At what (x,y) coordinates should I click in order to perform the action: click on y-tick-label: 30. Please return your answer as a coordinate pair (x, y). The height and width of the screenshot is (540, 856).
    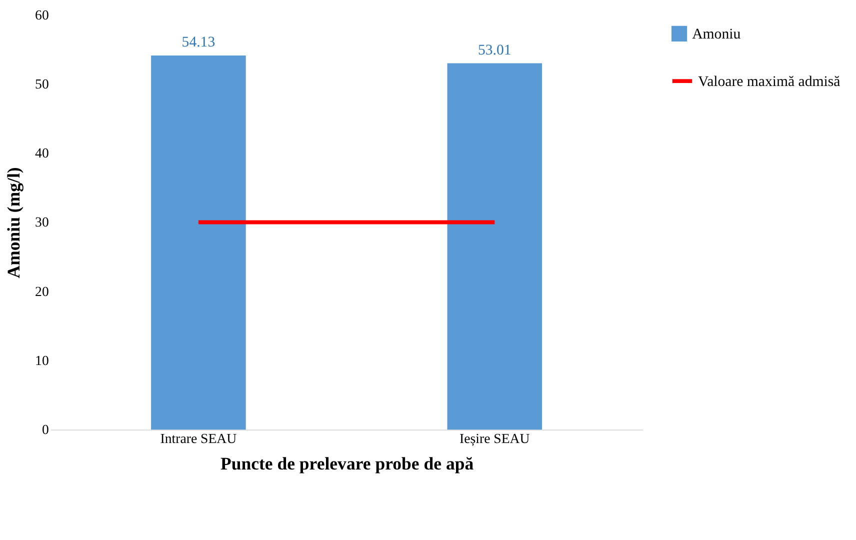
    Looking at the image, I should click on (42, 222).